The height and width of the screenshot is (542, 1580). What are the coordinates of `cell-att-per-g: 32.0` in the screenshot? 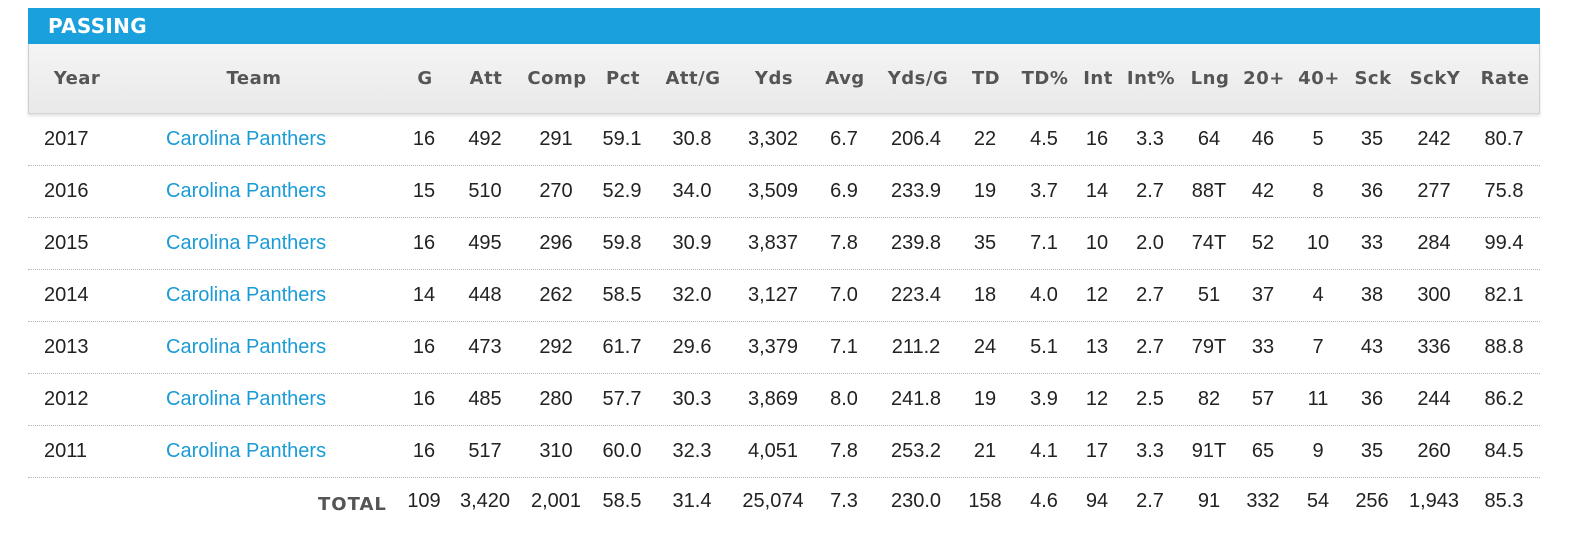 It's located at (692, 295).